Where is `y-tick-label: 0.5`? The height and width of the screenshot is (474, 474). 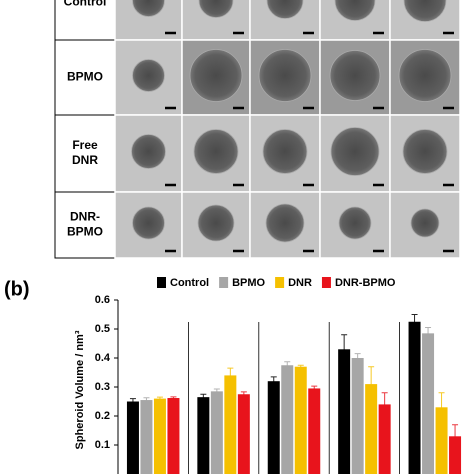
y-tick-label: 0.5 is located at coordinates (102, 329).